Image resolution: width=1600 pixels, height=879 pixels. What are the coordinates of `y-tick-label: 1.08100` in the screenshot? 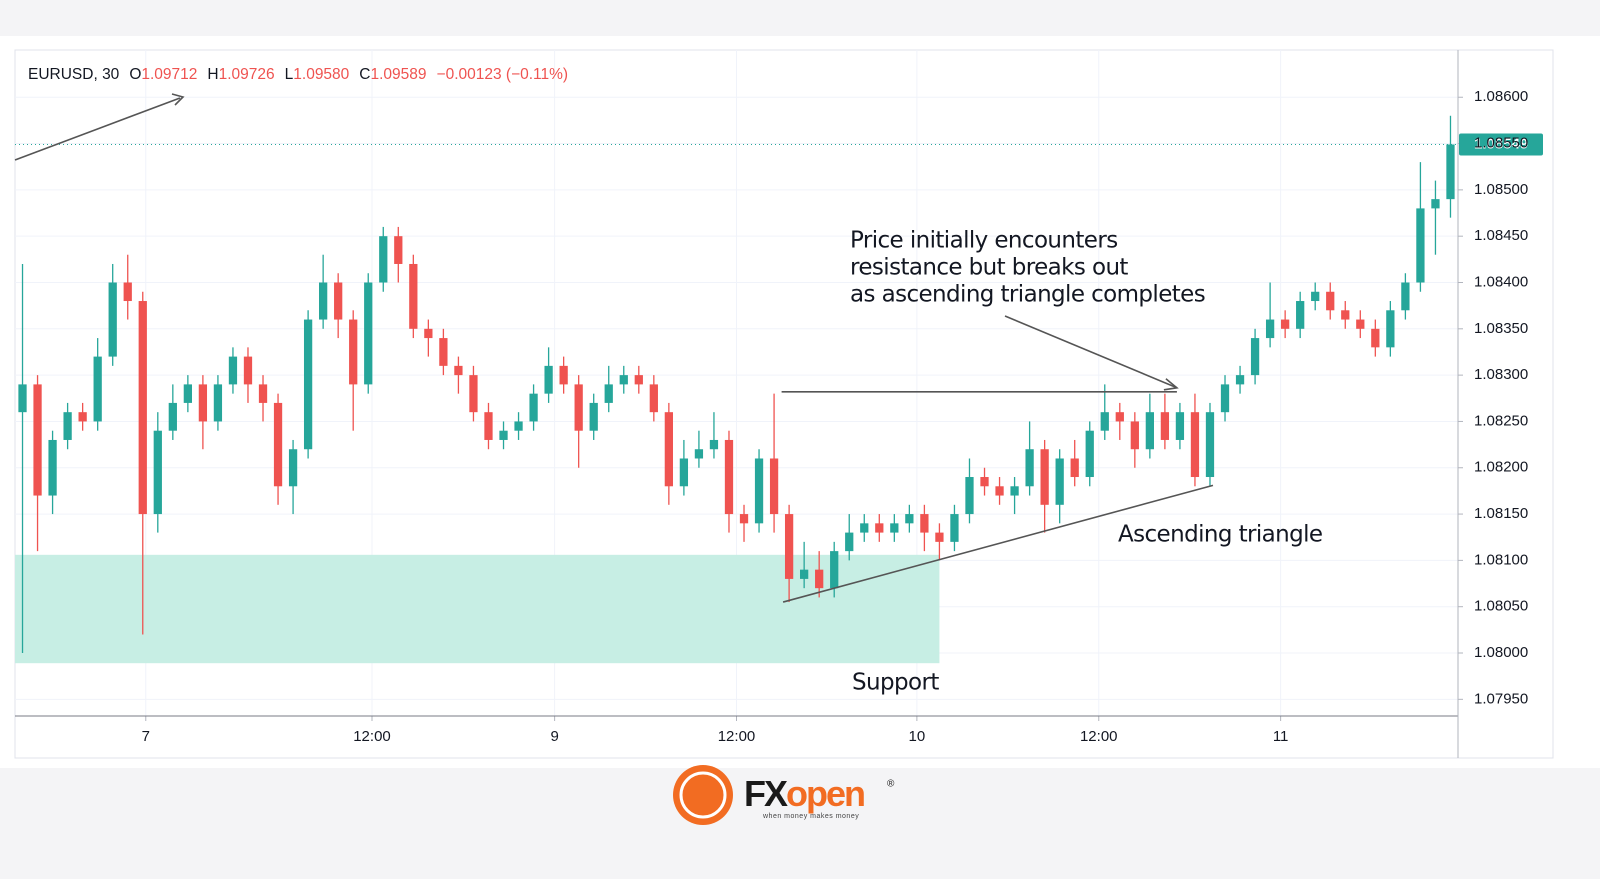 It's located at (1501, 559).